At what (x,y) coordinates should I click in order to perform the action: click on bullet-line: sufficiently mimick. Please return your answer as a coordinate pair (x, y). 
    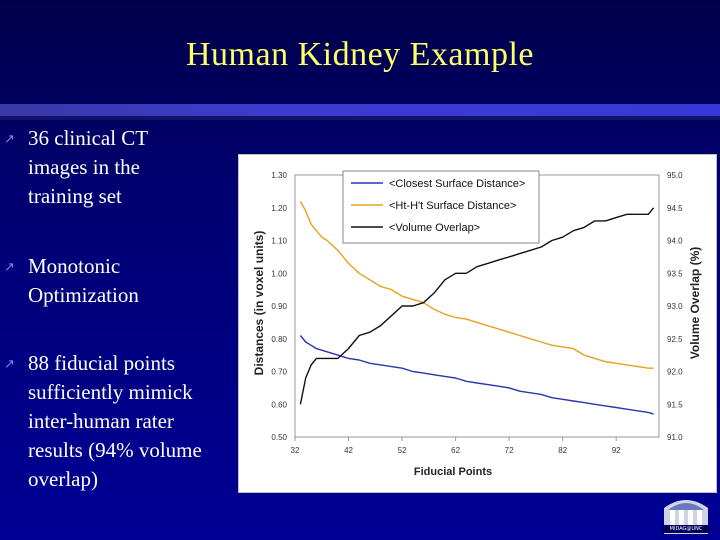
    Looking at the image, I should click on (110, 392).